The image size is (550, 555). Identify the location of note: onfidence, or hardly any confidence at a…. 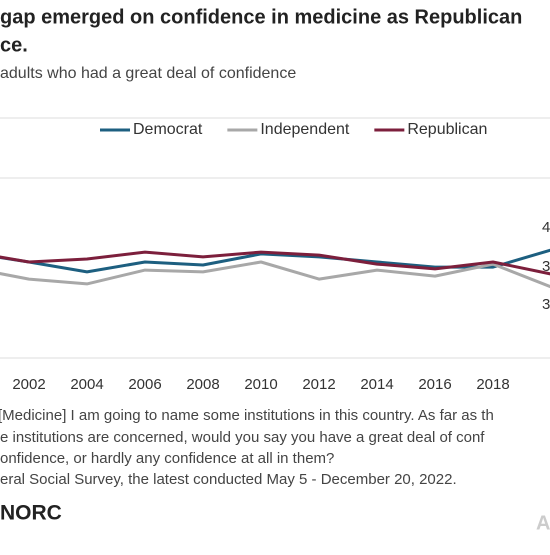
(167, 458).